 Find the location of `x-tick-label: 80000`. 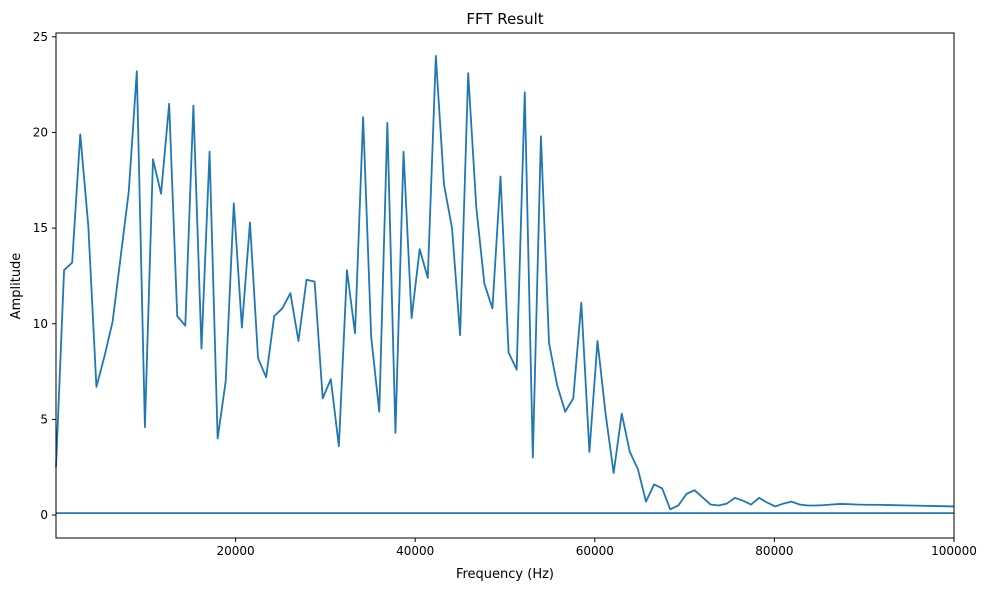

x-tick-label: 80000 is located at coordinates (774, 551).